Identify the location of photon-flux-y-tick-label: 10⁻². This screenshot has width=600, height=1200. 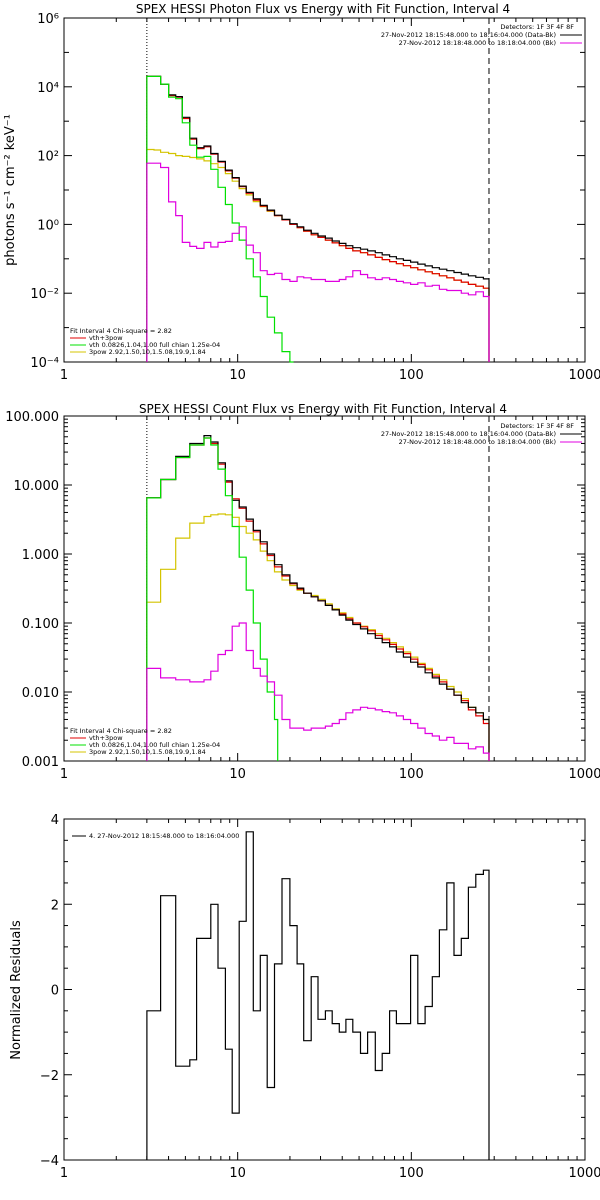
(44, 294).